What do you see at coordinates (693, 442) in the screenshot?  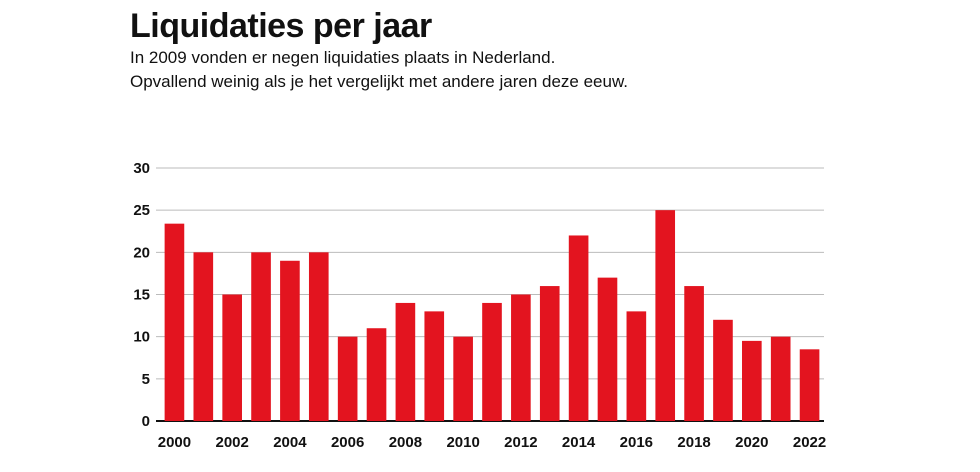 I see `x-tick-label: 2018` at bounding box center [693, 442].